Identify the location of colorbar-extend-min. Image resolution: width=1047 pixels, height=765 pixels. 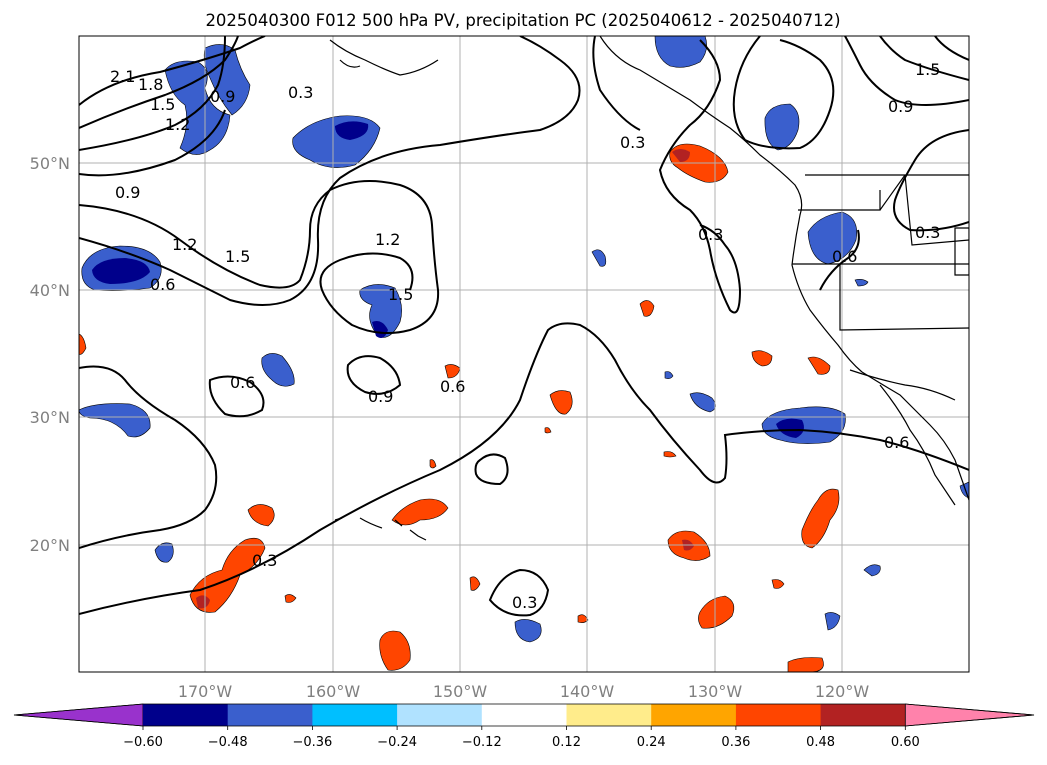
(78, 715).